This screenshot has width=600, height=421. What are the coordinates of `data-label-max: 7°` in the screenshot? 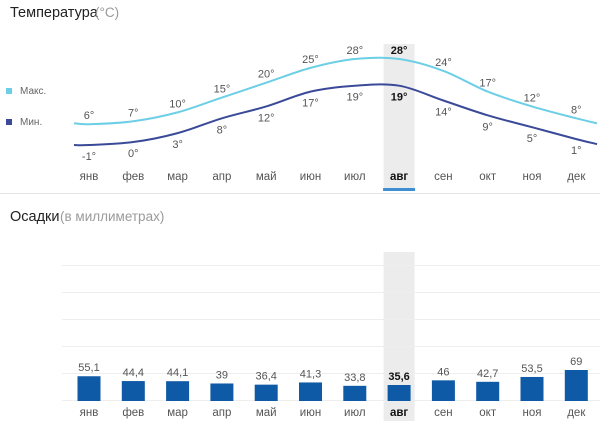 It's located at (133, 113).